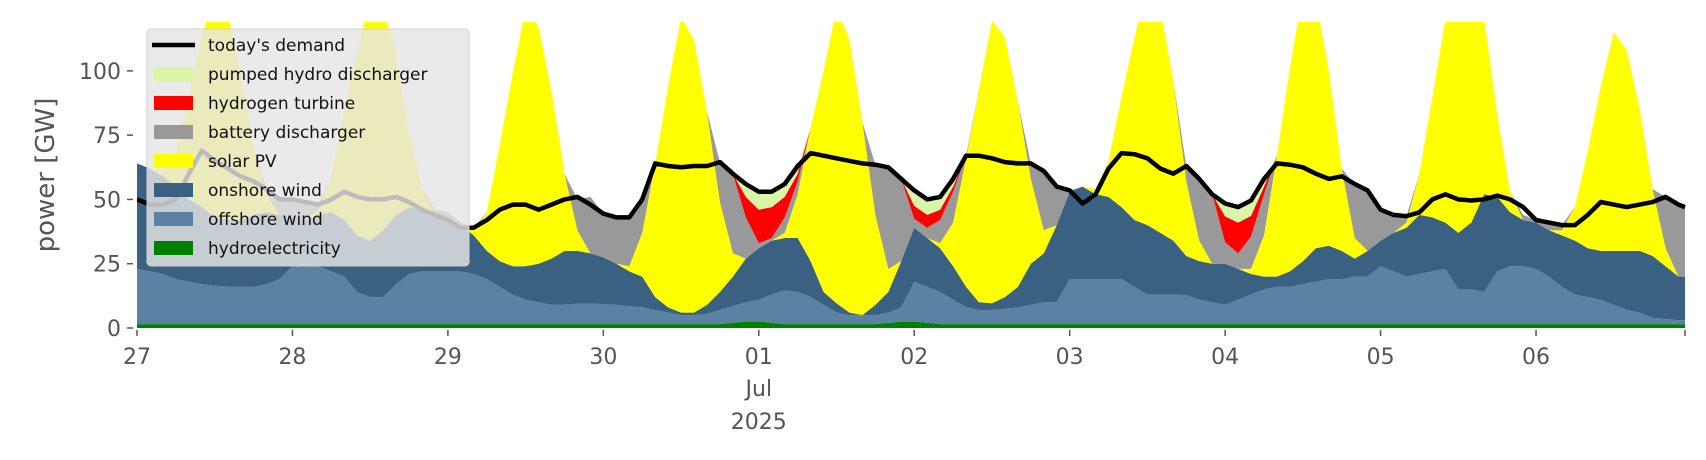 The width and height of the screenshot is (1706, 460). What do you see at coordinates (100, 72) in the screenshot?
I see `y-tick-label: 100` at bounding box center [100, 72].